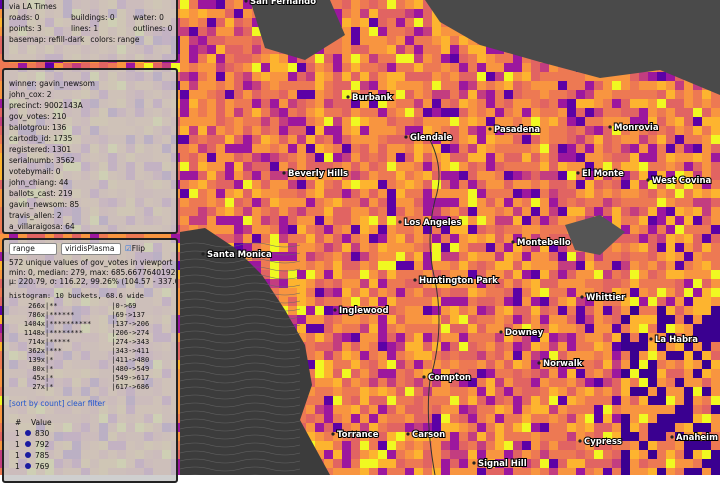  Describe the element at coordinates (85, 28) in the screenshot. I see `status-item: lines: 1` at that location.